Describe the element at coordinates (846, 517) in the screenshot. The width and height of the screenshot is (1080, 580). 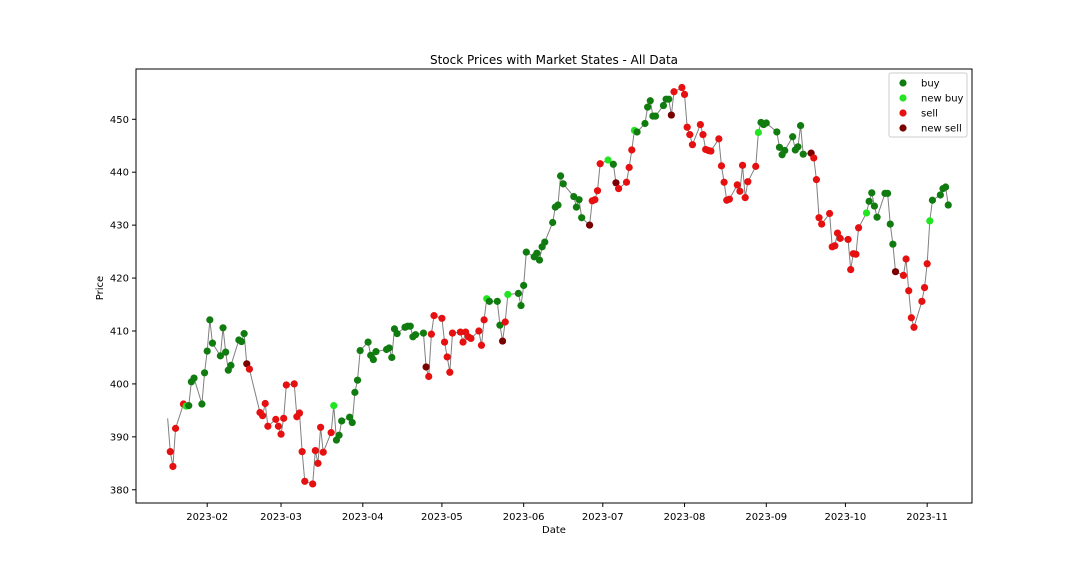
I see `x-tick-label: 2023-10` at that location.